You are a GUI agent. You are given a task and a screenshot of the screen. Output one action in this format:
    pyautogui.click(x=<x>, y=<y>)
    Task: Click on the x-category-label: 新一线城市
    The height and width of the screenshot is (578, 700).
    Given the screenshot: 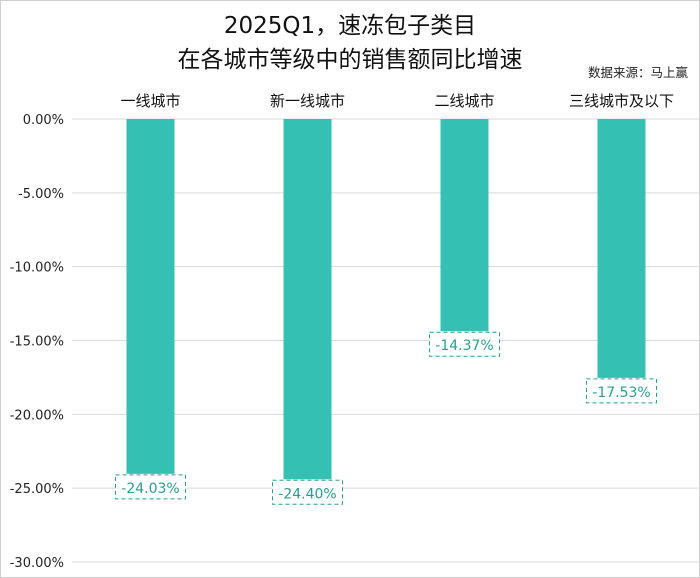 What is the action you would take?
    pyautogui.click(x=307, y=101)
    